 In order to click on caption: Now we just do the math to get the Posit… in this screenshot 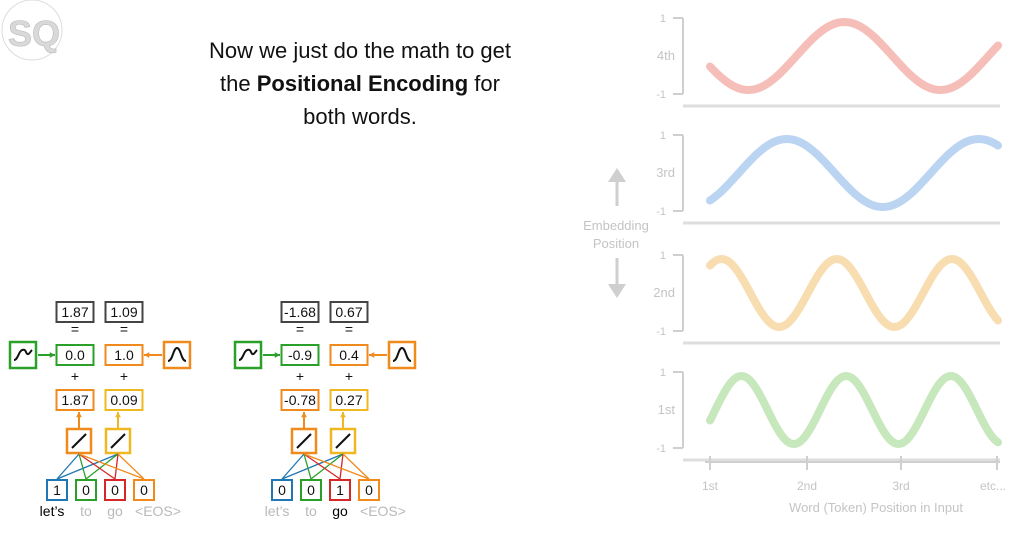, I will do `click(360, 83)`.